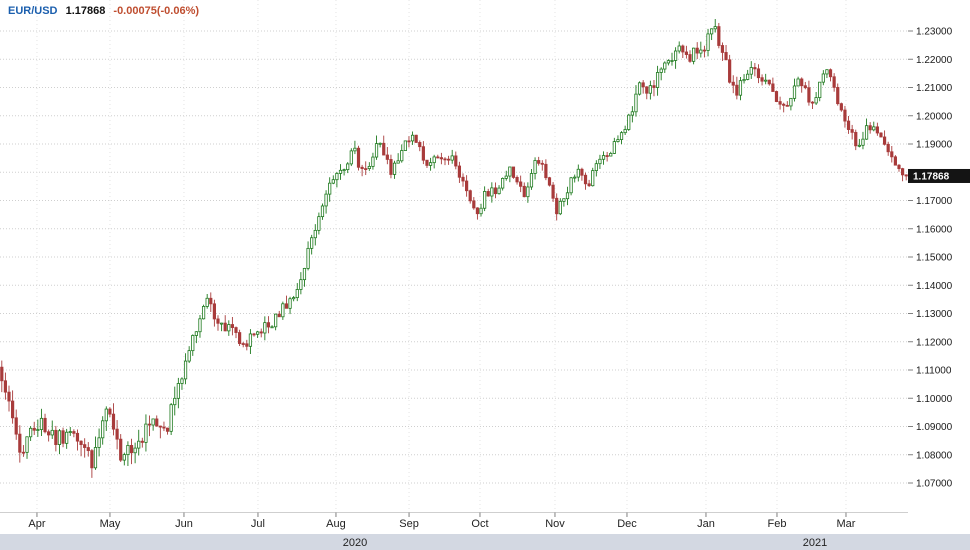  What do you see at coordinates (409, 524) in the screenshot?
I see `month-label: Sep` at bounding box center [409, 524].